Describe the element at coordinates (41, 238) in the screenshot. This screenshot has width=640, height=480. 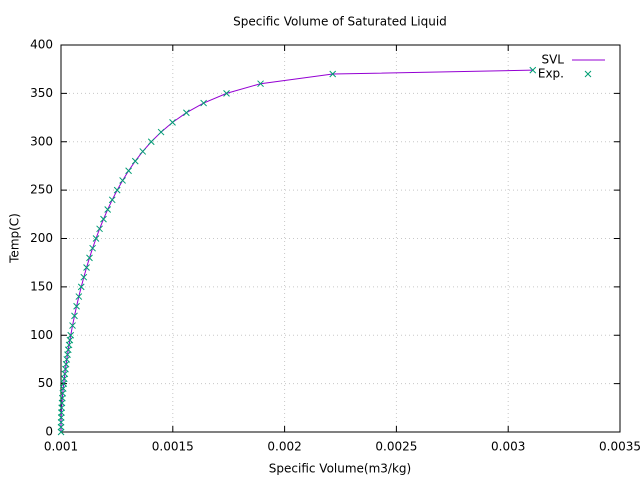
I see `y-tick-label: 200` at that location.